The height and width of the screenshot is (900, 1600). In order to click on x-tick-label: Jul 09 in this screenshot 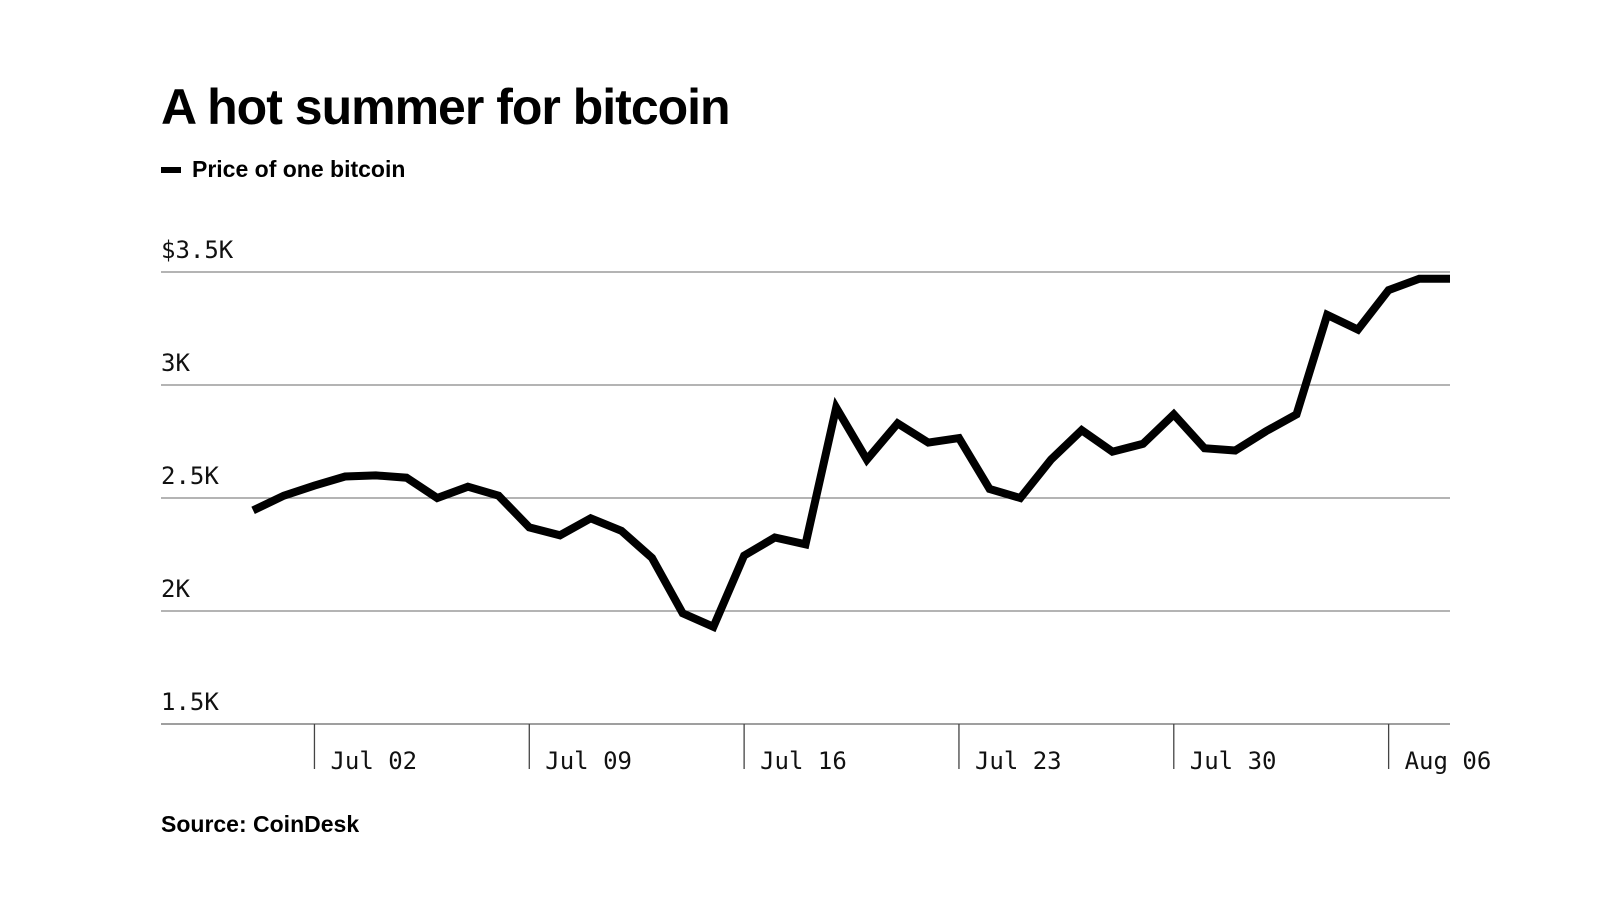, I will do `click(588, 761)`.